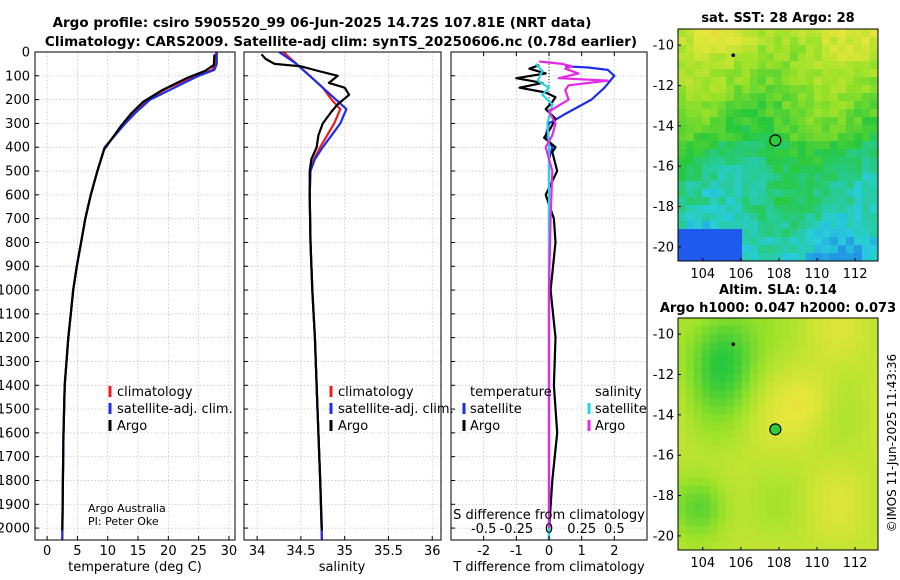 This screenshot has width=900, height=580. I want to click on ytick-label: 0, so click(26, 53).